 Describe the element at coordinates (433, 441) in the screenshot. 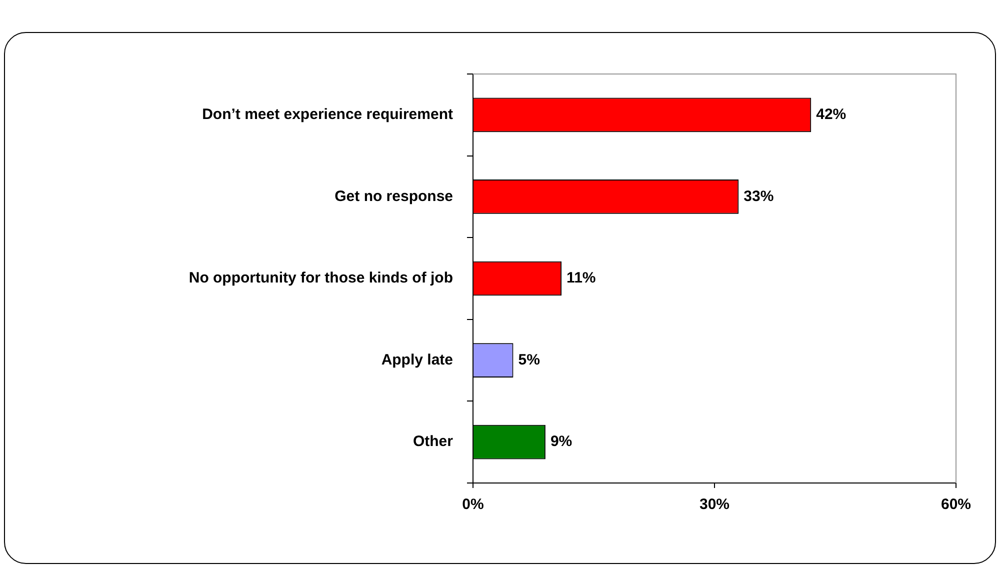

I see `y-tick-label: Other` at that location.